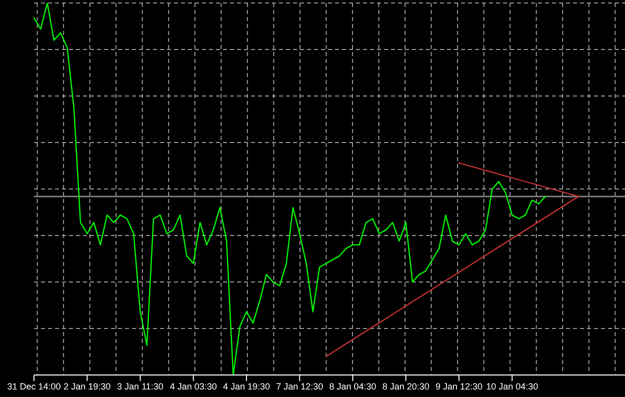 The width and height of the screenshot is (625, 397). I want to click on x-tick-label: 4 Jan 19:30, so click(246, 386).